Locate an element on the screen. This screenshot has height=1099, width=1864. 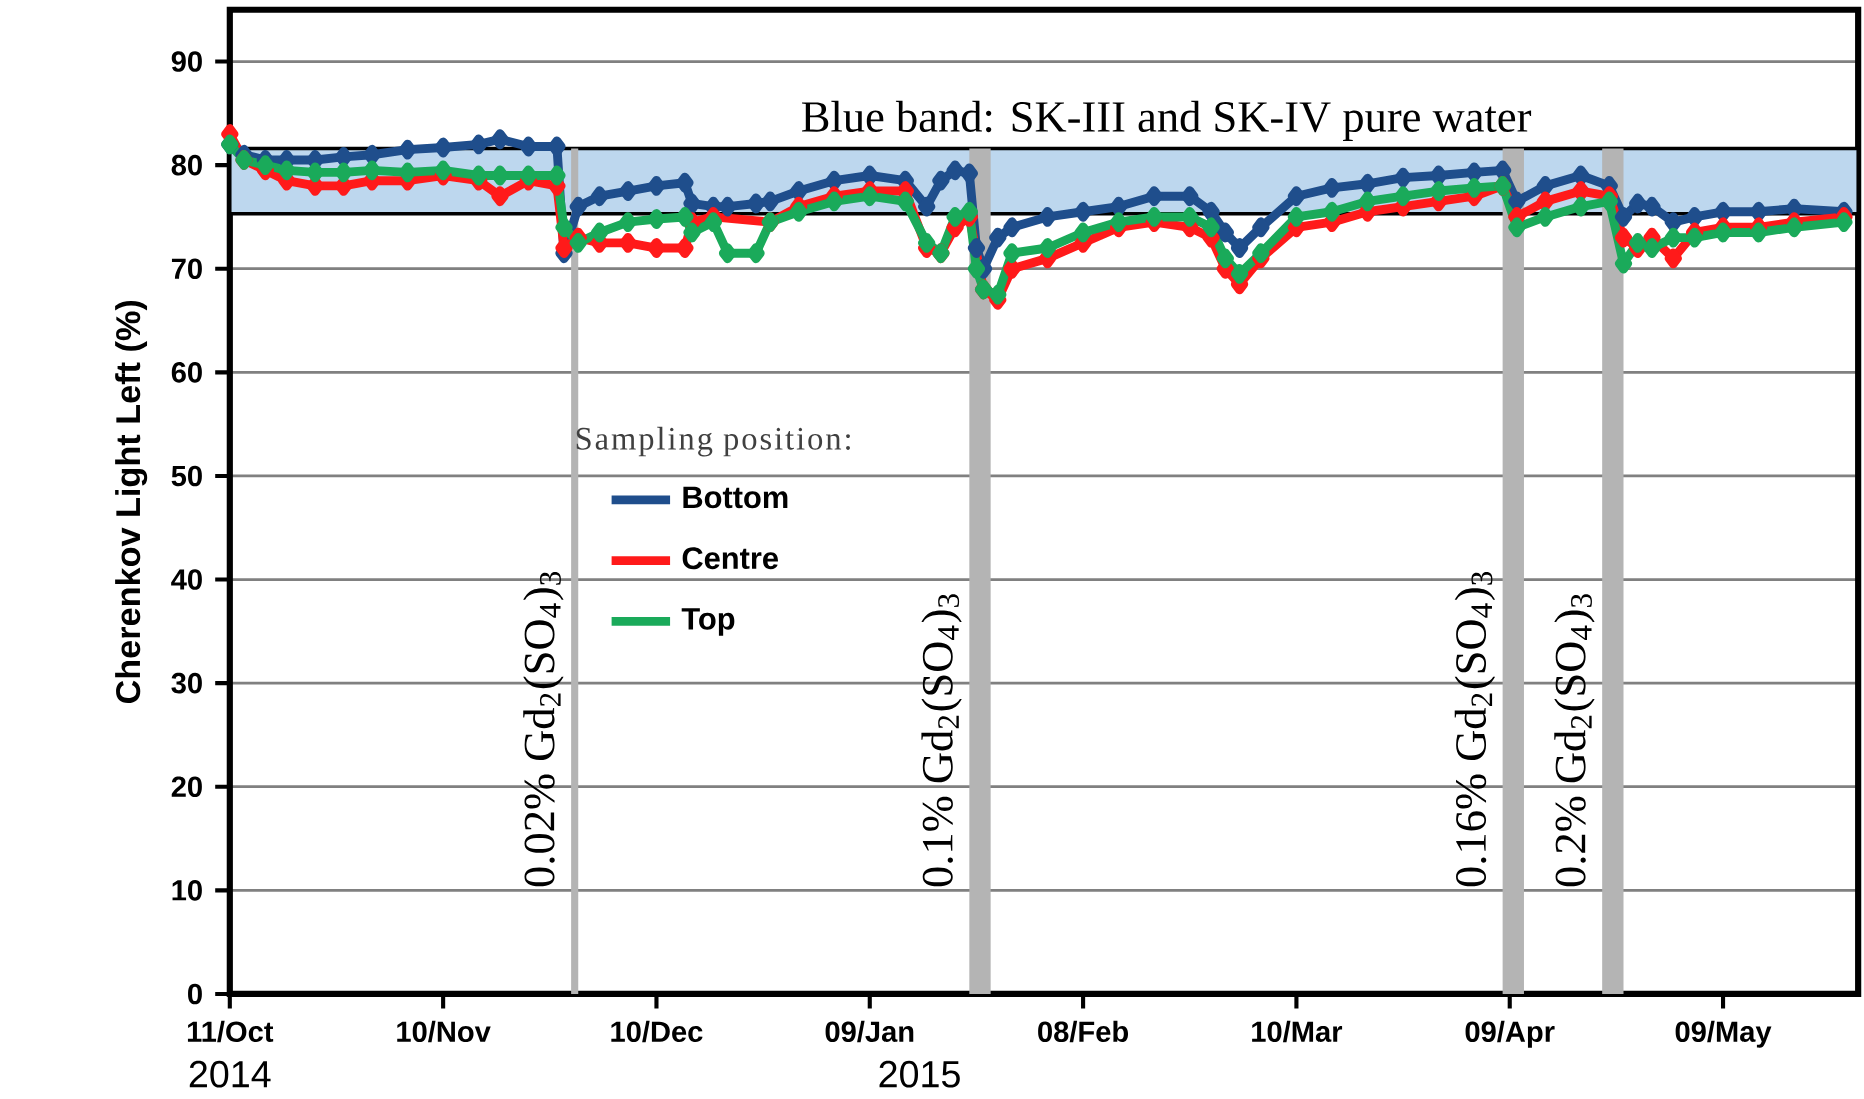
text: 2015 is located at coordinates (919, 1074).